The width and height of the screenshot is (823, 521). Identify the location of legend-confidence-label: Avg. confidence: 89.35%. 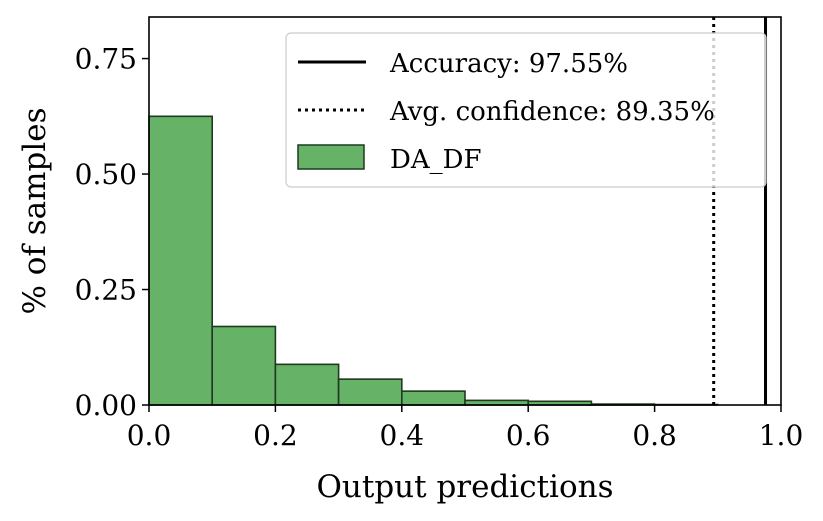
(552, 112).